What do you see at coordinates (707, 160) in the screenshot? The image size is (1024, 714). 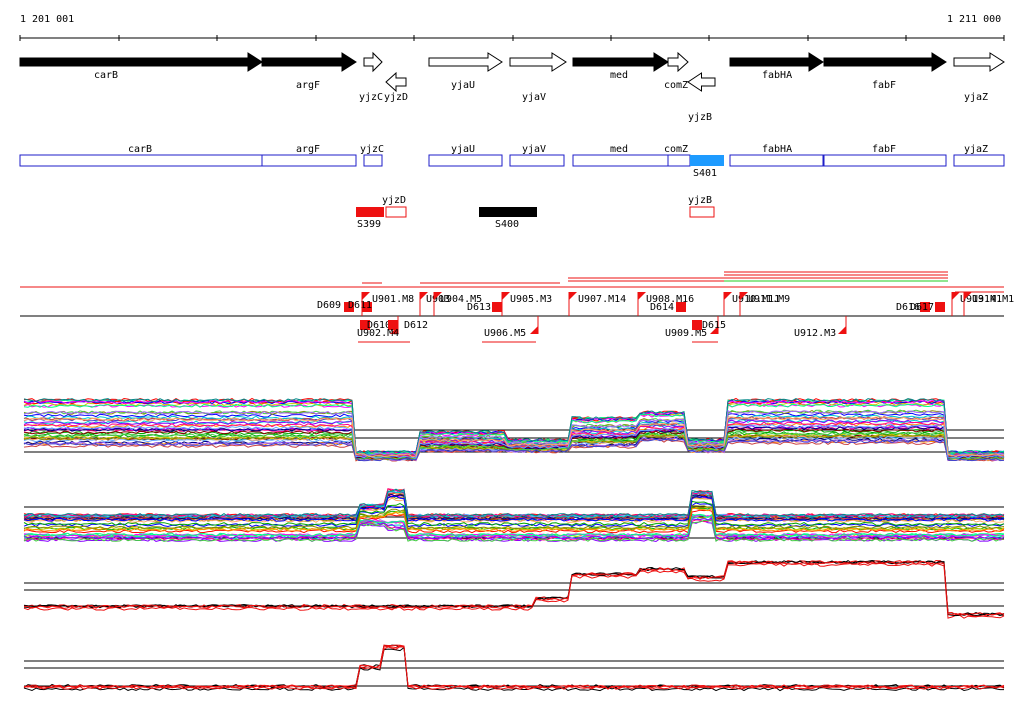 I see `segment-s401` at bounding box center [707, 160].